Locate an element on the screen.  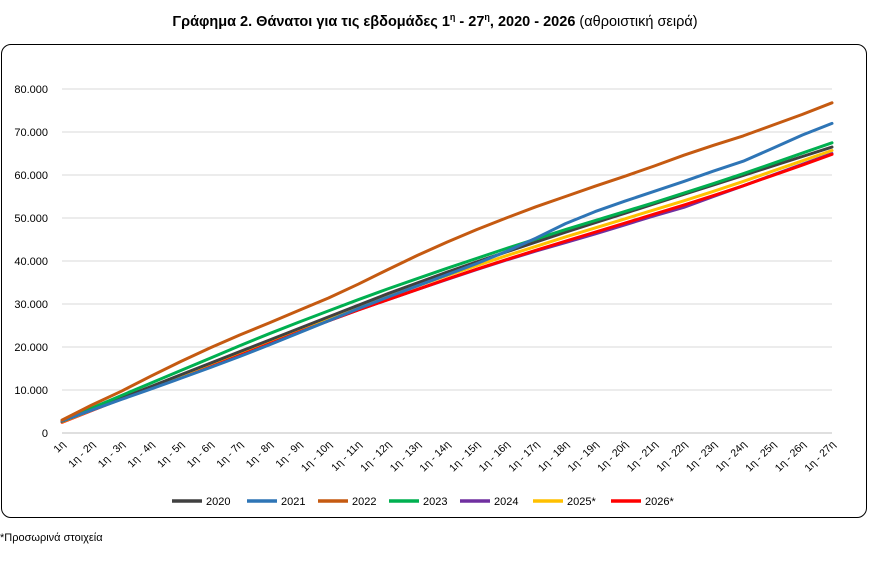
title-sup-1: η is located at coordinates (452, 17).